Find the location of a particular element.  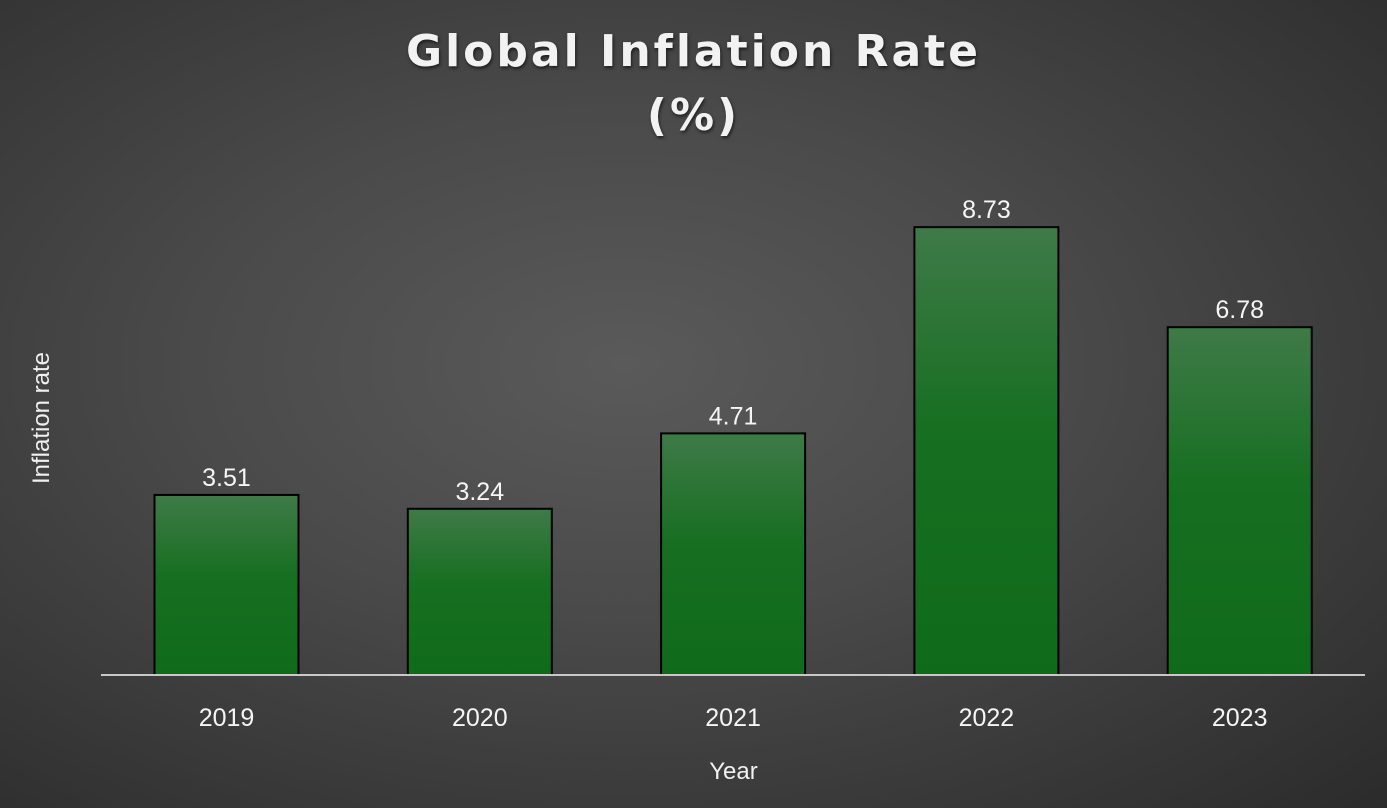

bar-2023 is located at coordinates (1239, 501).